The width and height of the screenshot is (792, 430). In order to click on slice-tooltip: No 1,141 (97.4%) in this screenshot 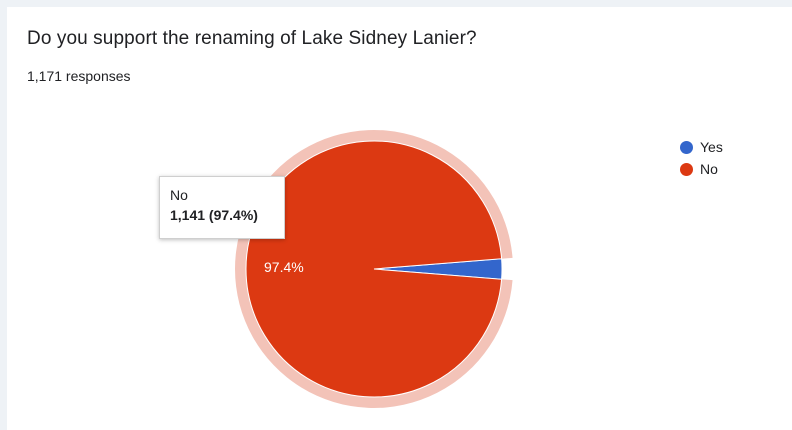, I will do `click(222, 207)`.